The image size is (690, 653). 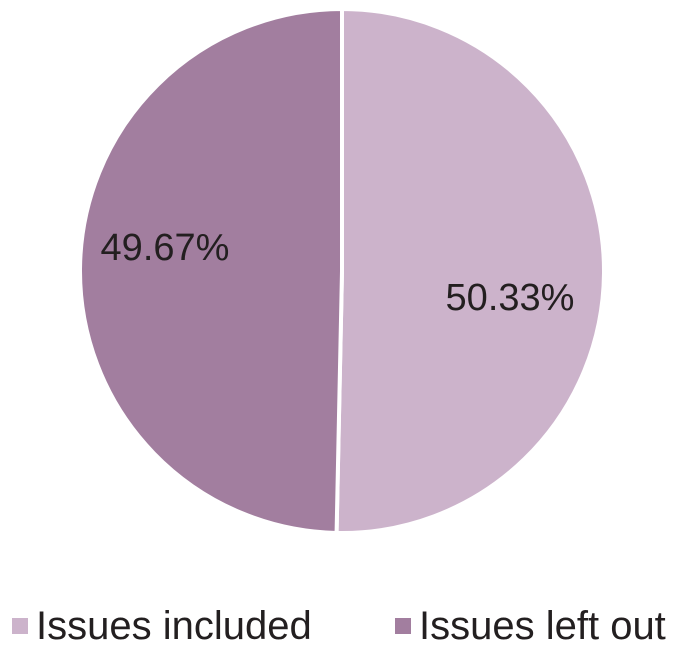 What do you see at coordinates (403, 626) in the screenshot?
I see `legend-swatch-issues-left-out` at bounding box center [403, 626].